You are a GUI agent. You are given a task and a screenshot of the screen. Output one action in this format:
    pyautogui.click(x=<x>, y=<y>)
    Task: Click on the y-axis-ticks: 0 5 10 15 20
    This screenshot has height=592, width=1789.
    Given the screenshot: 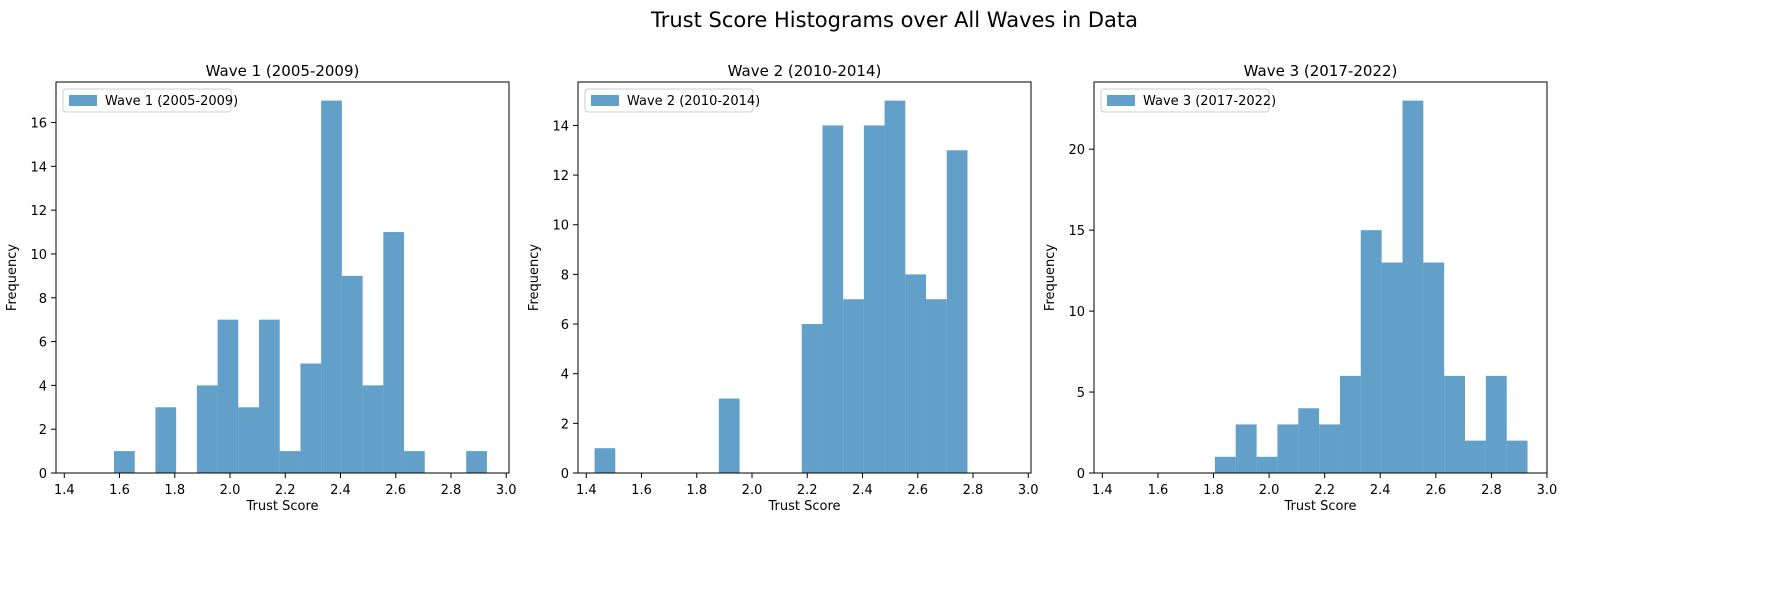 What is the action you would take?
    pyautogui.click(x=1081, y=312)
    